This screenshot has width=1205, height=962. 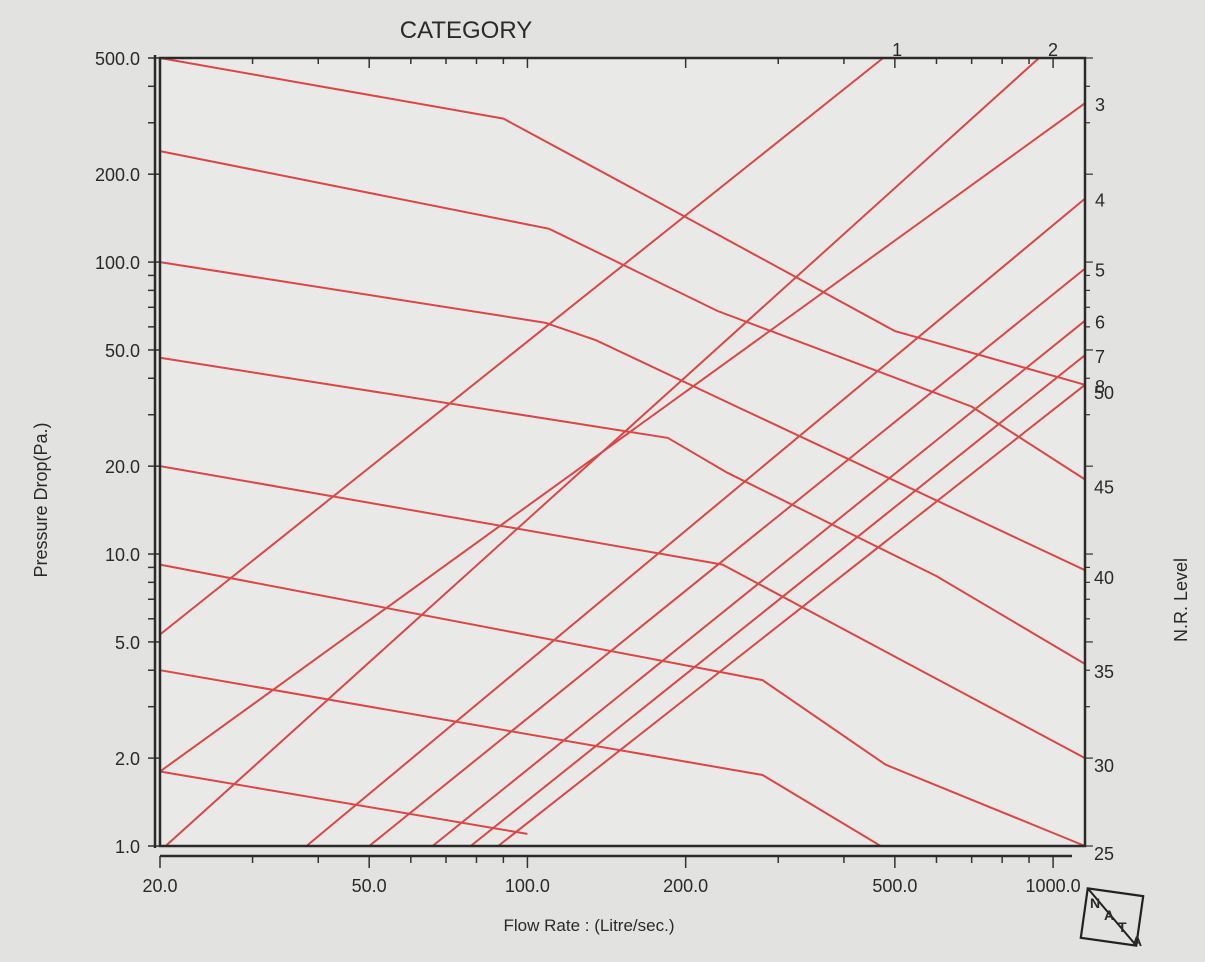 What do you see at coordinates (127, 759) in the screenshot?
I see `y-tick-label: 2.0` at bounding box center [127, 759].